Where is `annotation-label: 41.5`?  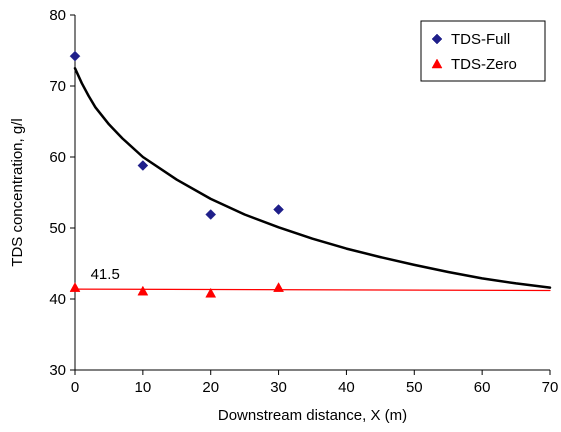 annotation-label: 41.5 is located at coordinates (105, 274).